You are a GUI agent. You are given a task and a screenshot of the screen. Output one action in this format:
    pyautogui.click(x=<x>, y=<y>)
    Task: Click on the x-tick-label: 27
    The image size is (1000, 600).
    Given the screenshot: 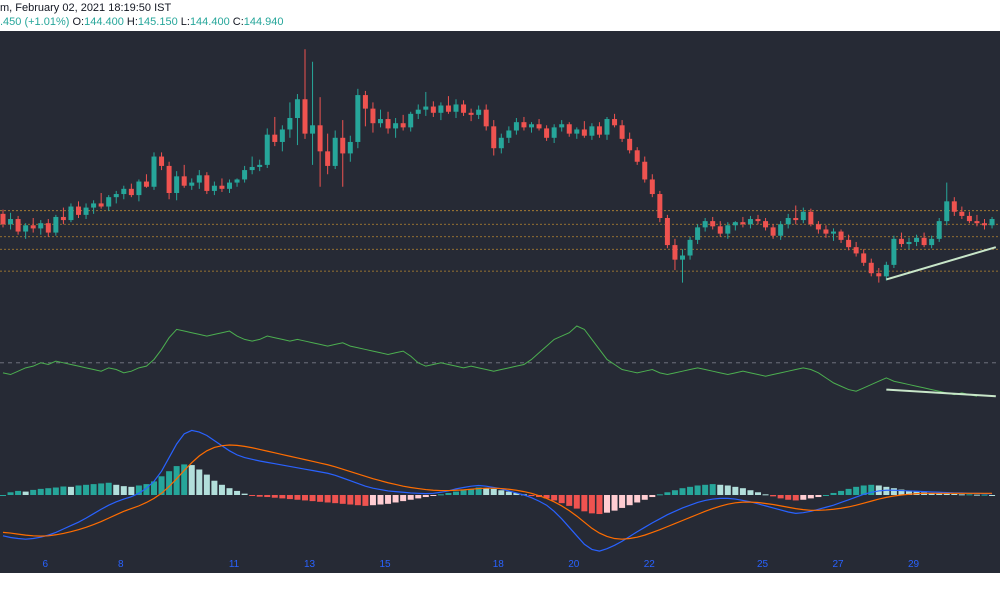 What is the action you would take?
    pyautogui.click(x=838, y=564)
    